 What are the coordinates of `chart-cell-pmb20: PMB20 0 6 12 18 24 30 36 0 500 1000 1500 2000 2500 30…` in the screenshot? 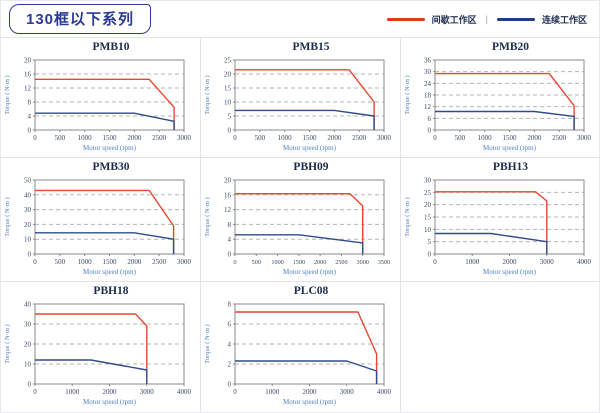 It's located at (500, 98).